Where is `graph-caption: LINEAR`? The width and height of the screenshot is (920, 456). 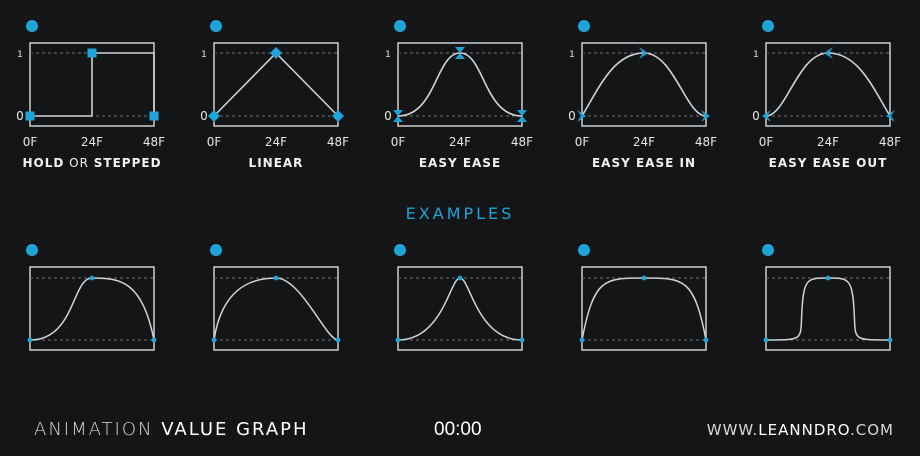
graph-caption: LINEAR is located at coordinates (276, 163).